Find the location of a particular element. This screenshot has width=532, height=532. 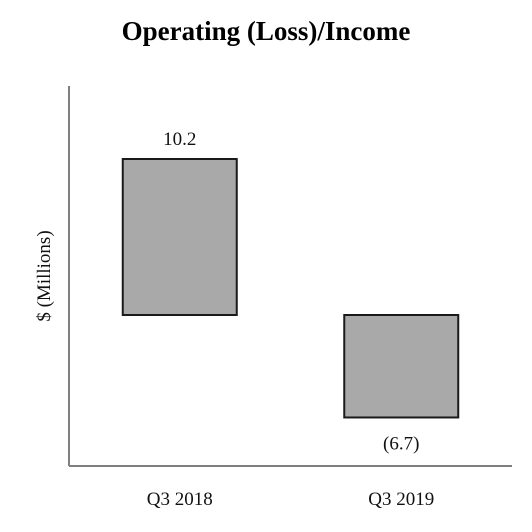

x-tick-label: Q3 2019 is located at coordinates (401, 499).